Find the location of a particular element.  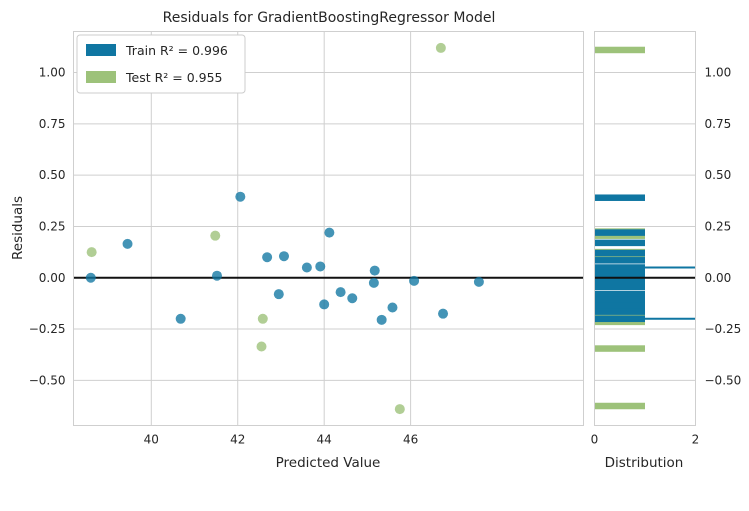

y-tick-label: −0.50 is located at coordinates (47, 380).